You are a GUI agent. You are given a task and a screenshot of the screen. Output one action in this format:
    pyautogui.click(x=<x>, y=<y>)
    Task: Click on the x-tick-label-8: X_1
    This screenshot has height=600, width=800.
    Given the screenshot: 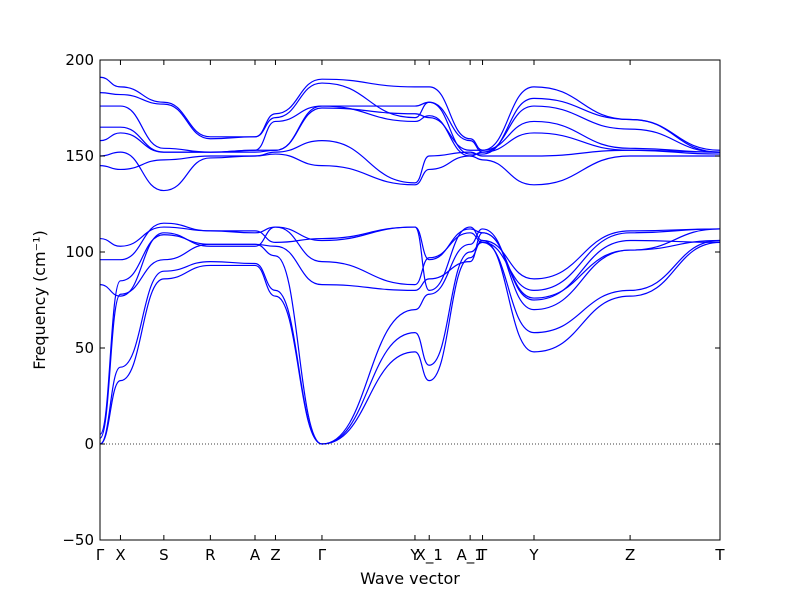 What is the action you would take?
    pyautogui.click(x=429, y=555)
    